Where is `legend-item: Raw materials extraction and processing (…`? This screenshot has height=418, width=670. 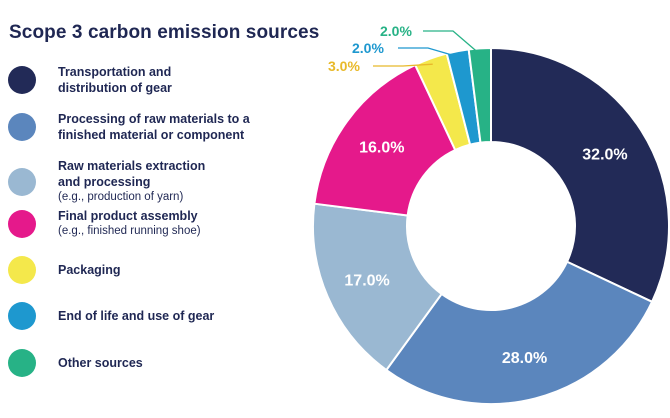
legend-item: Raw materials extraction and processing (… is located at coordinates (106, 181).